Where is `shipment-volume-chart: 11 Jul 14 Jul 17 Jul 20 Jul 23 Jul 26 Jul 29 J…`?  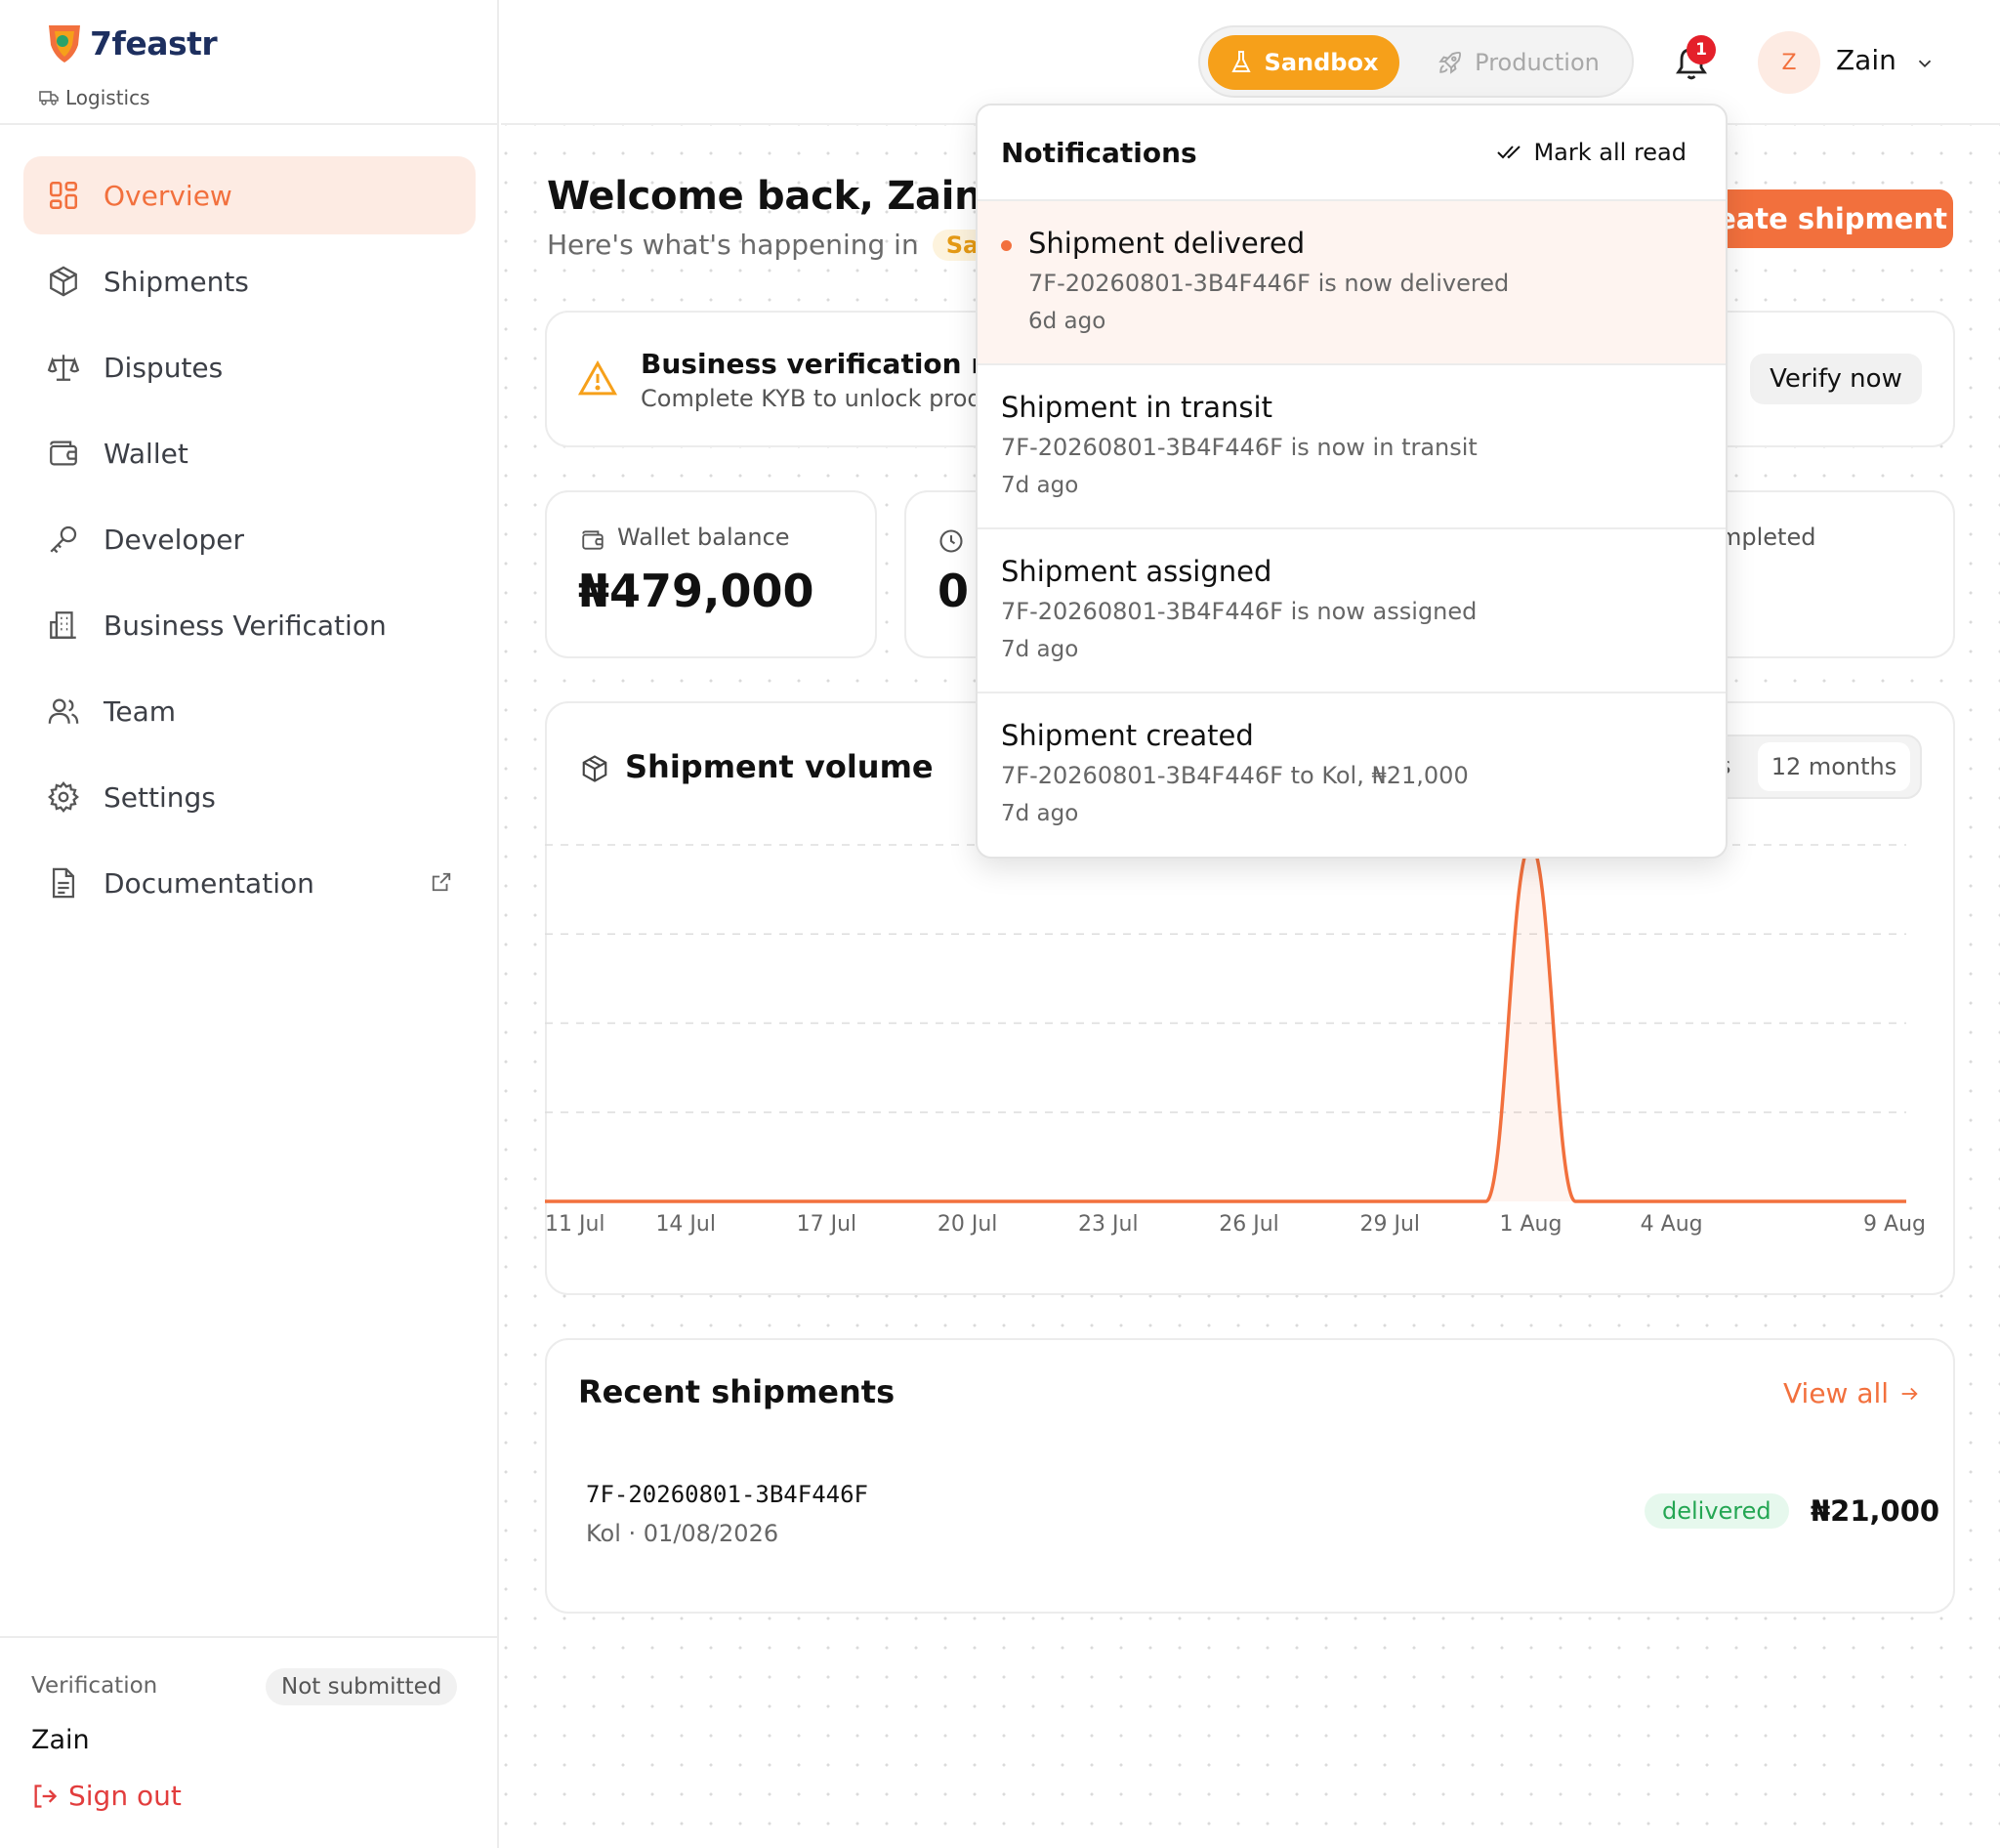
shipment-volume-chart: 11 Jul 14 Jul 17 Jul 20 Jul 23 Jul 26 Jul 29 J… is located at coordinates (1235, 1040).